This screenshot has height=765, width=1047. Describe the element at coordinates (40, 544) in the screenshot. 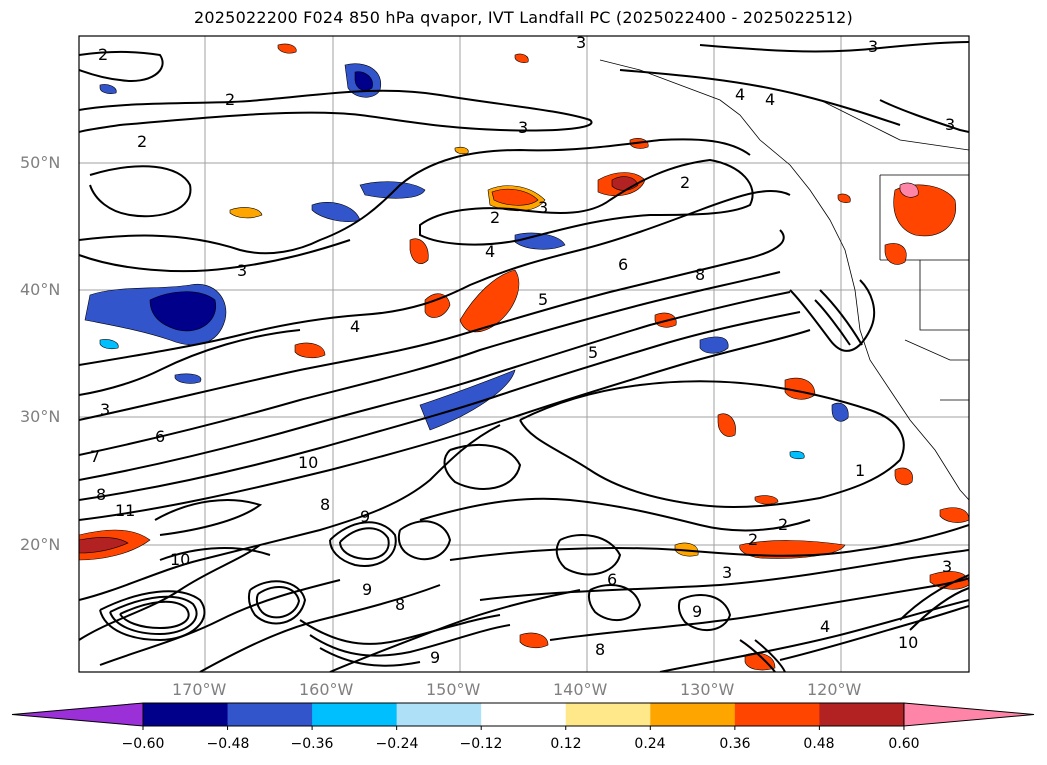

I see `lat-label-20n: 20°N` at that location.